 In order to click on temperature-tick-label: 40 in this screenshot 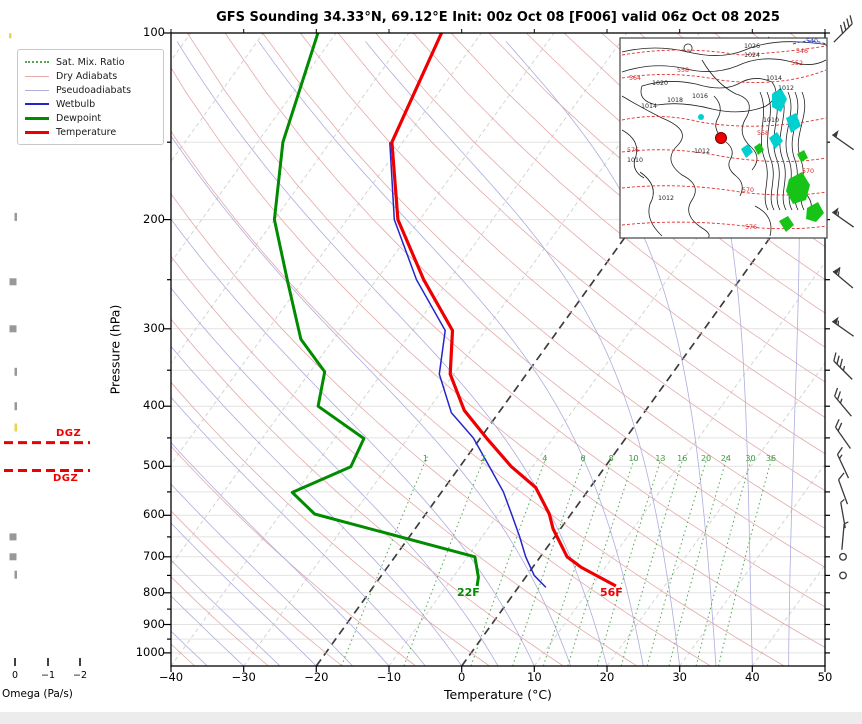, I will do `click(752, 677)`.